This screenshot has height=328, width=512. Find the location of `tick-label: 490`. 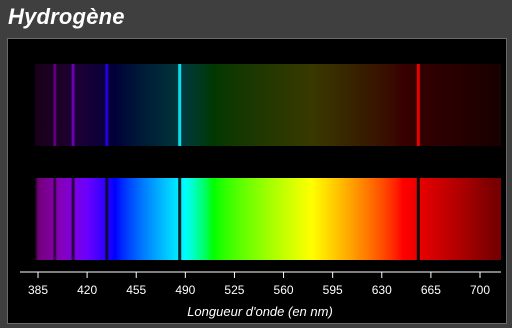

tick-label: 490 is located at coordinates (185, 290).